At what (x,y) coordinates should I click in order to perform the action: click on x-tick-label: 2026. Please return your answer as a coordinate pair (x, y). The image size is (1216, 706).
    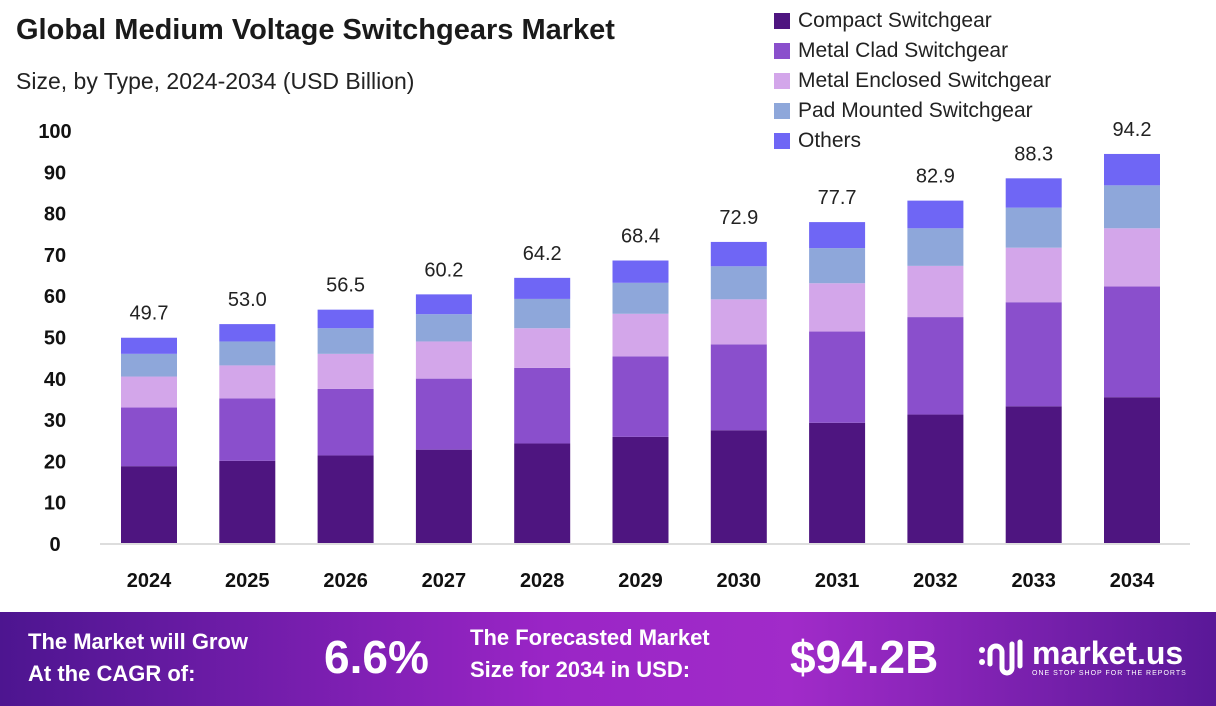
    Looking at the image, I should click on (345, 581).